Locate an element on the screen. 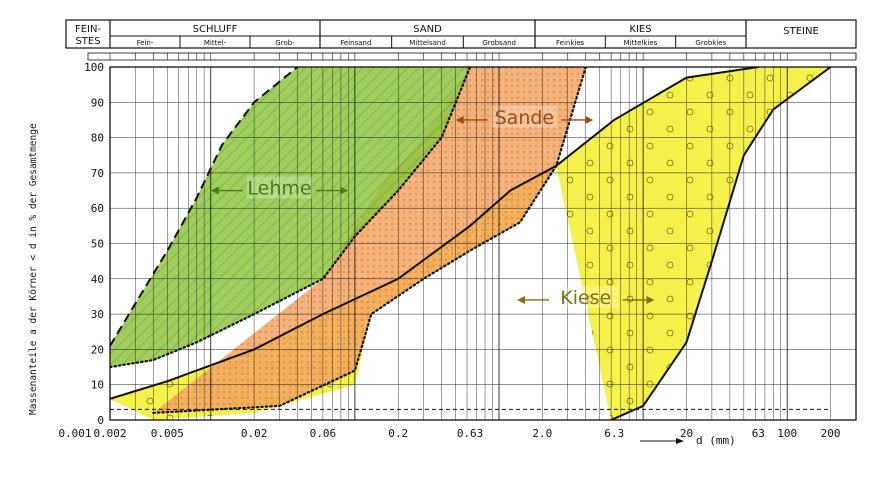 The image size is (869, 489). region-label-text: Kiese is located at coordinates (585, 298).